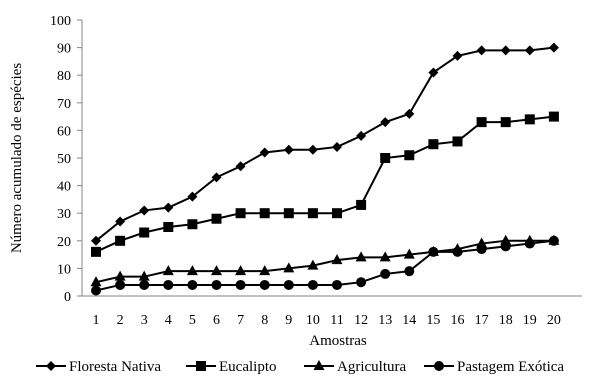 This screenshot has width=589, height=378. What do you see at coordinates (64, 49) in the screenshot?
I see `y-tick-label: 90` at bounding box center [64, 49].